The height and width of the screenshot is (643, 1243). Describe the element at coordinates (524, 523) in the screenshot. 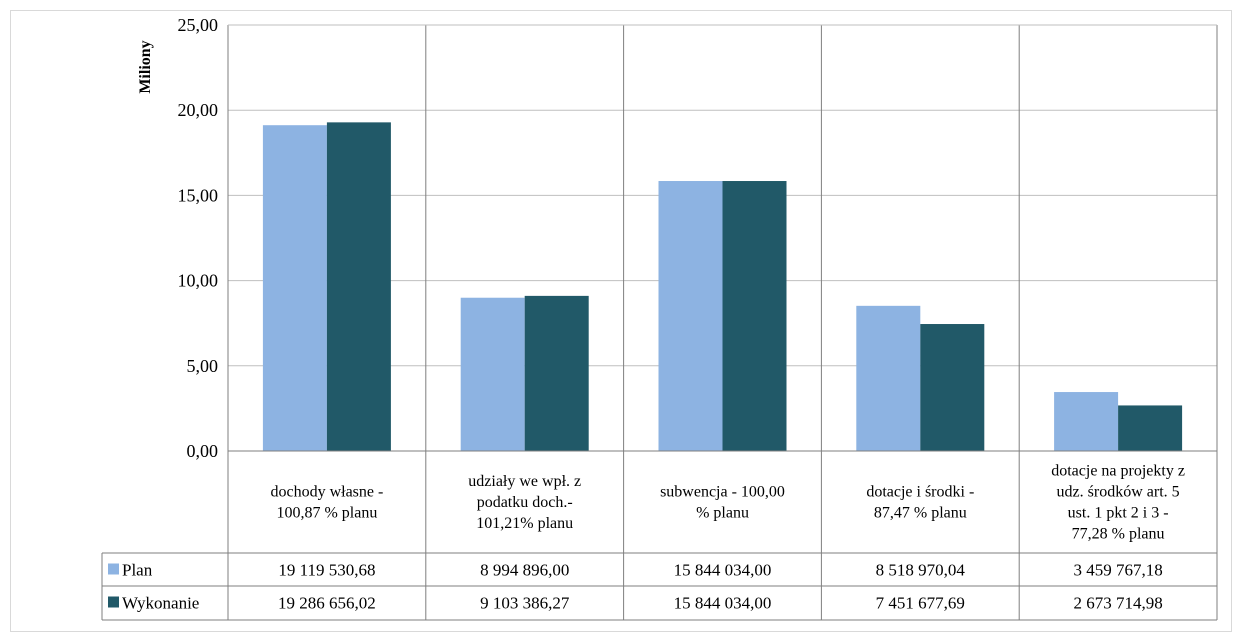

I see `category-label: 101,21% planu` at that location.